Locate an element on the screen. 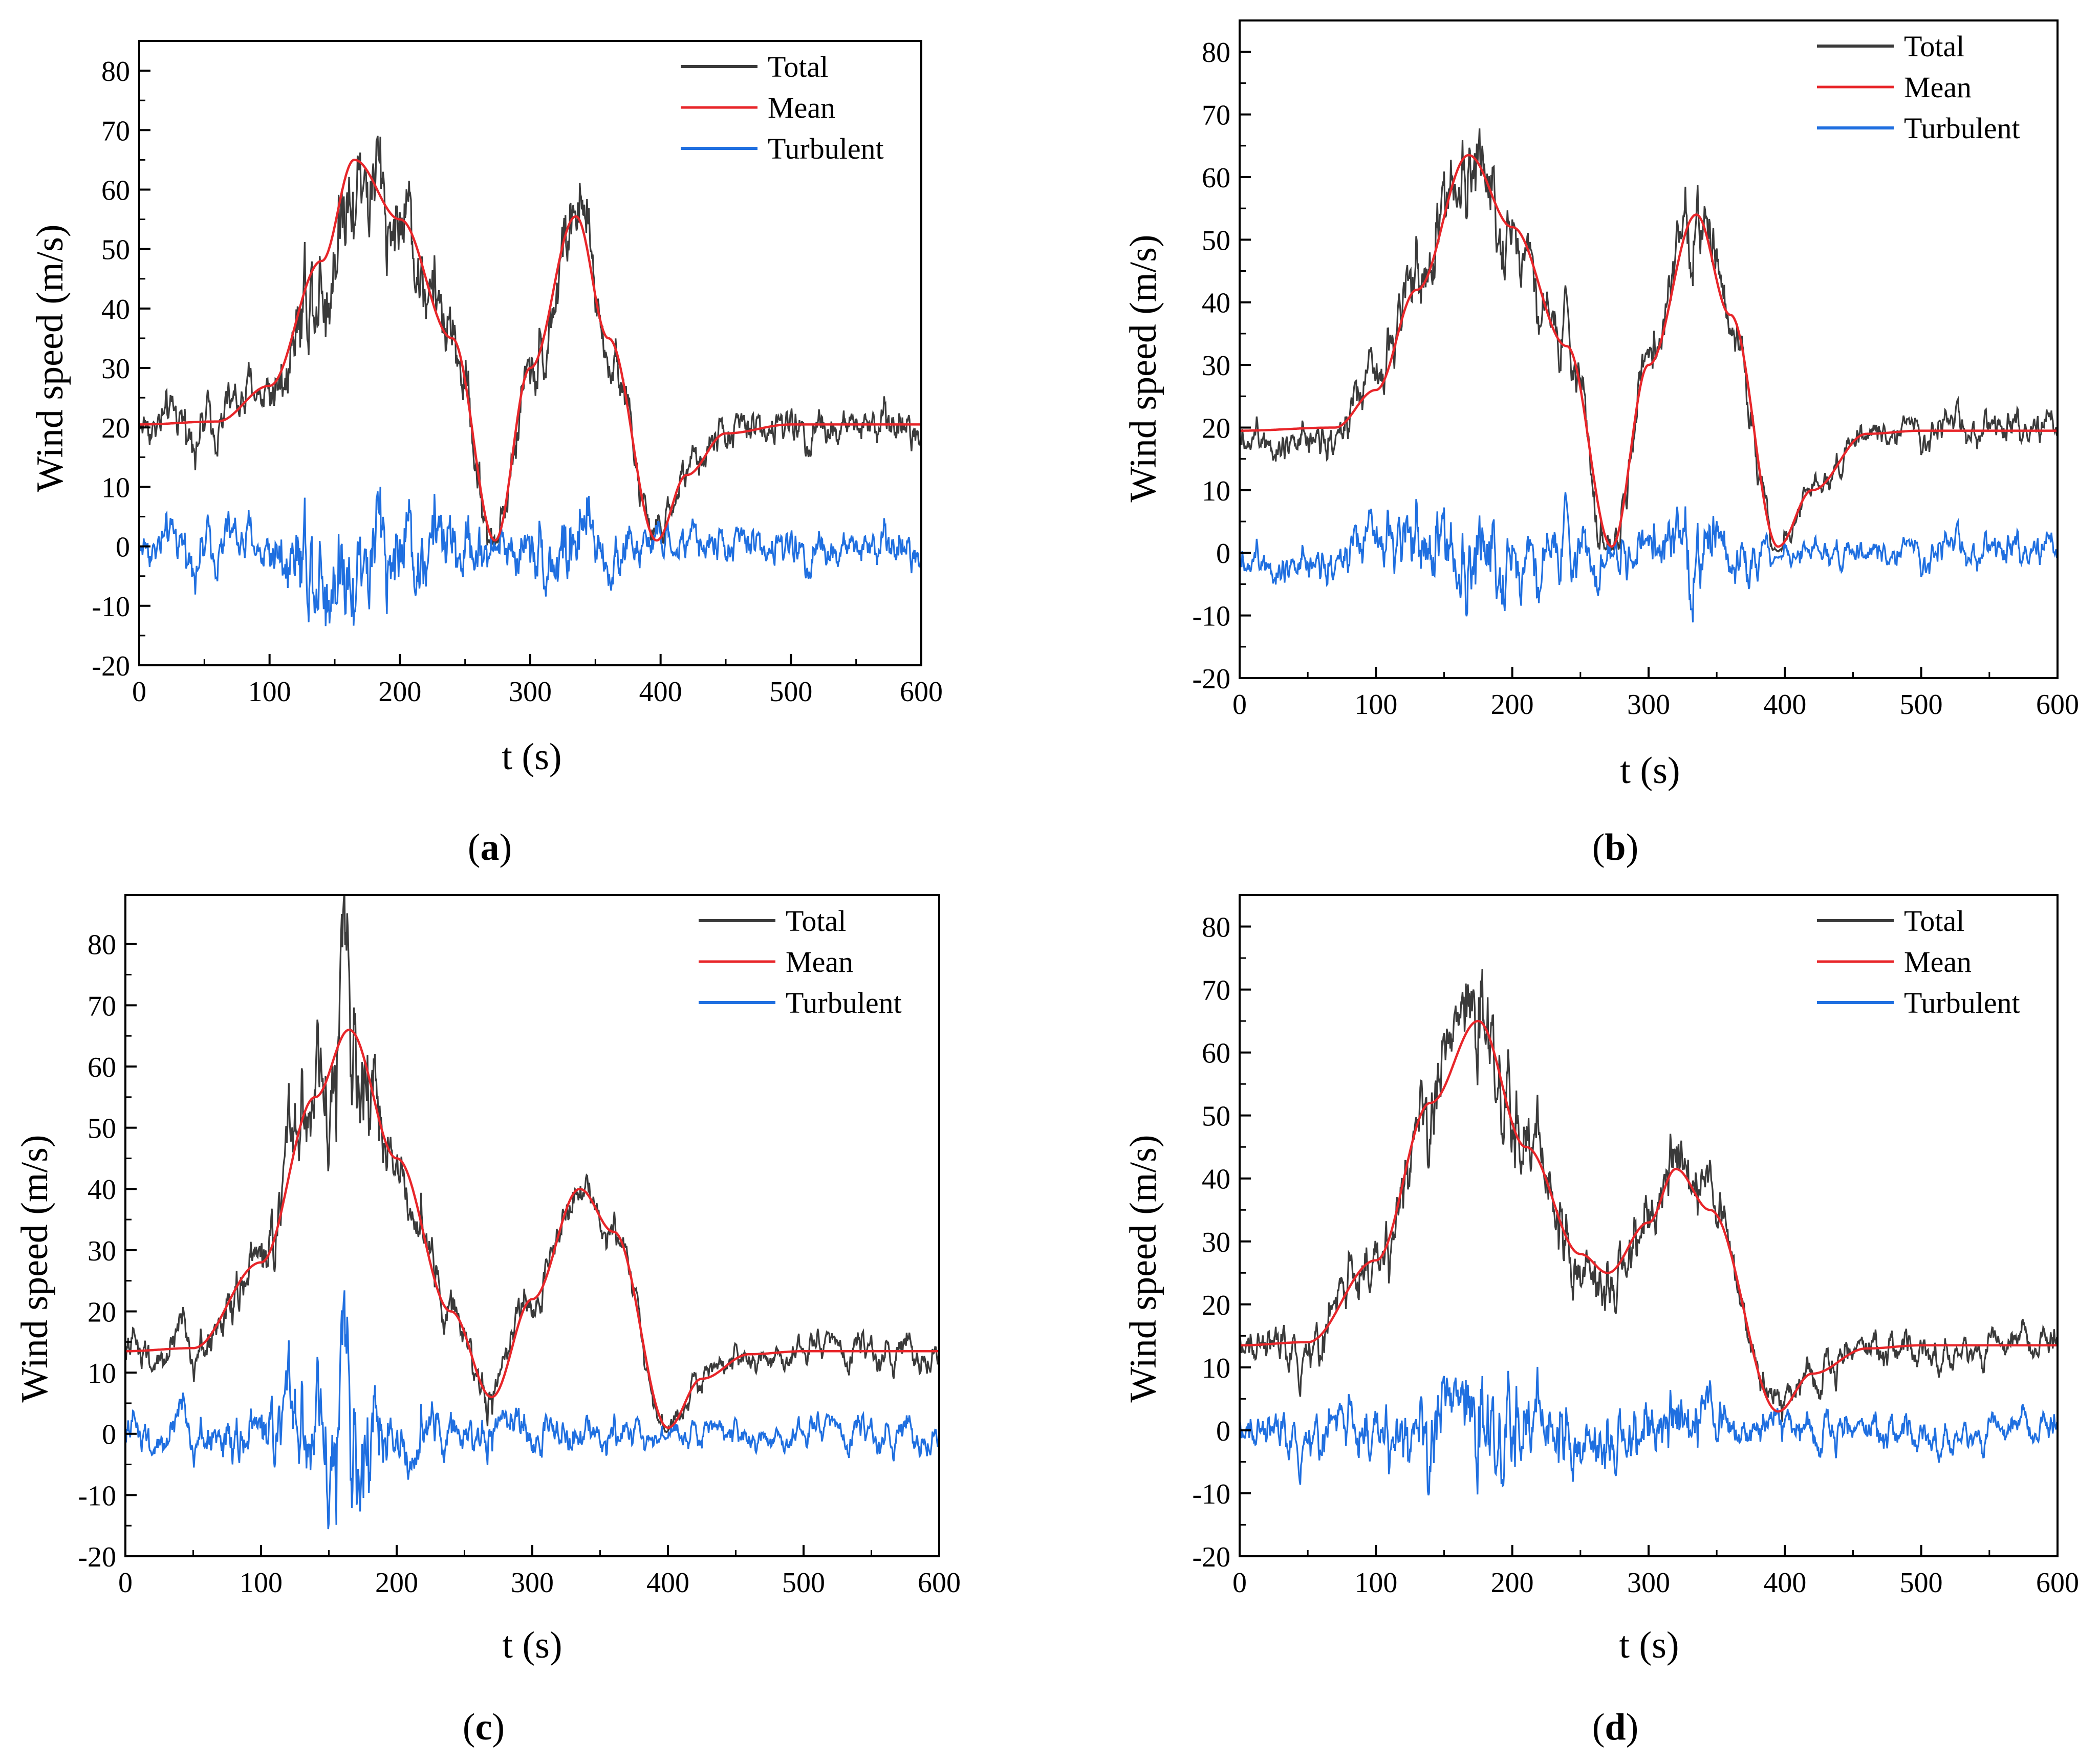 The image size is (2100, 1762). legend-label-a-0: Total is located at coordinates (798, 66).